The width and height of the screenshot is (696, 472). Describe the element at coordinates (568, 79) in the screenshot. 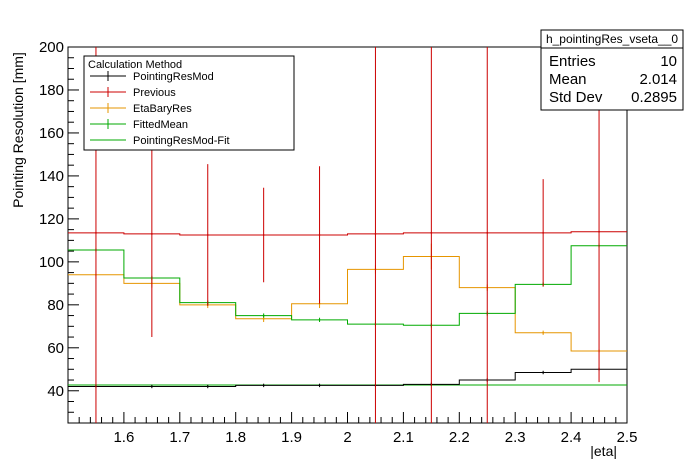

I see `stats-mean-label: Mean` at that location.